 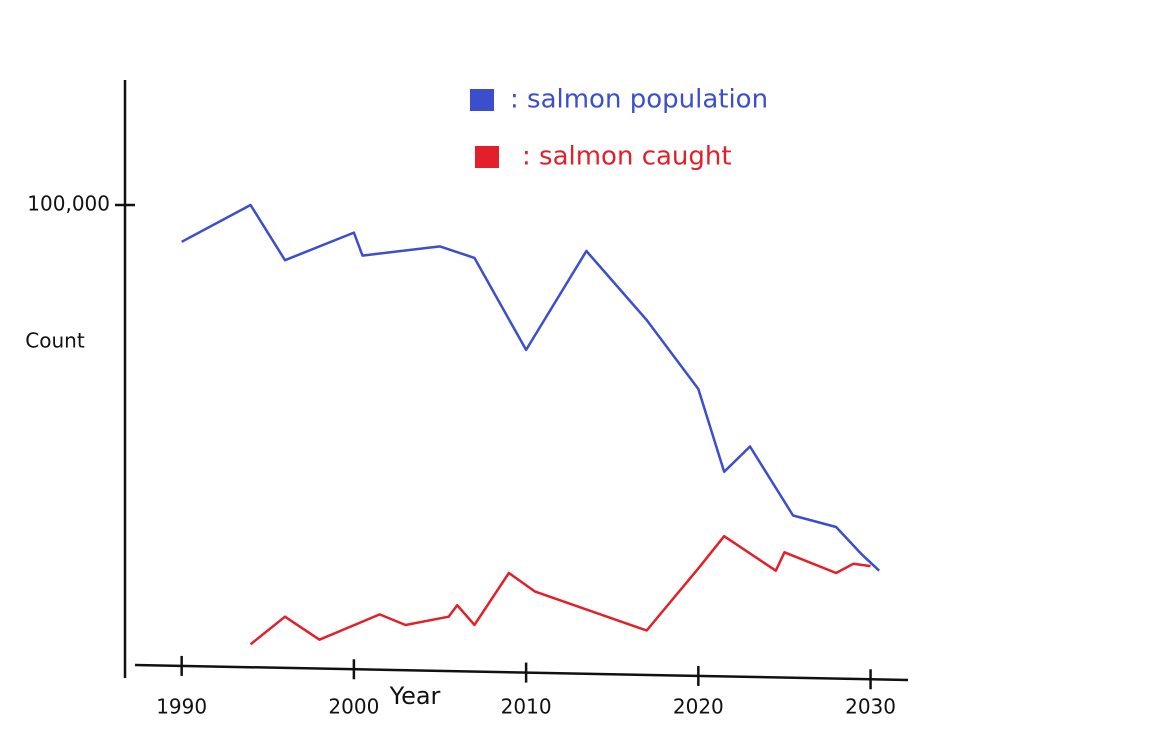 What do you see at coordinates (415, 696) in the screenshot?
I see `x-axis-label: Year` at bounding box center [415, 696].